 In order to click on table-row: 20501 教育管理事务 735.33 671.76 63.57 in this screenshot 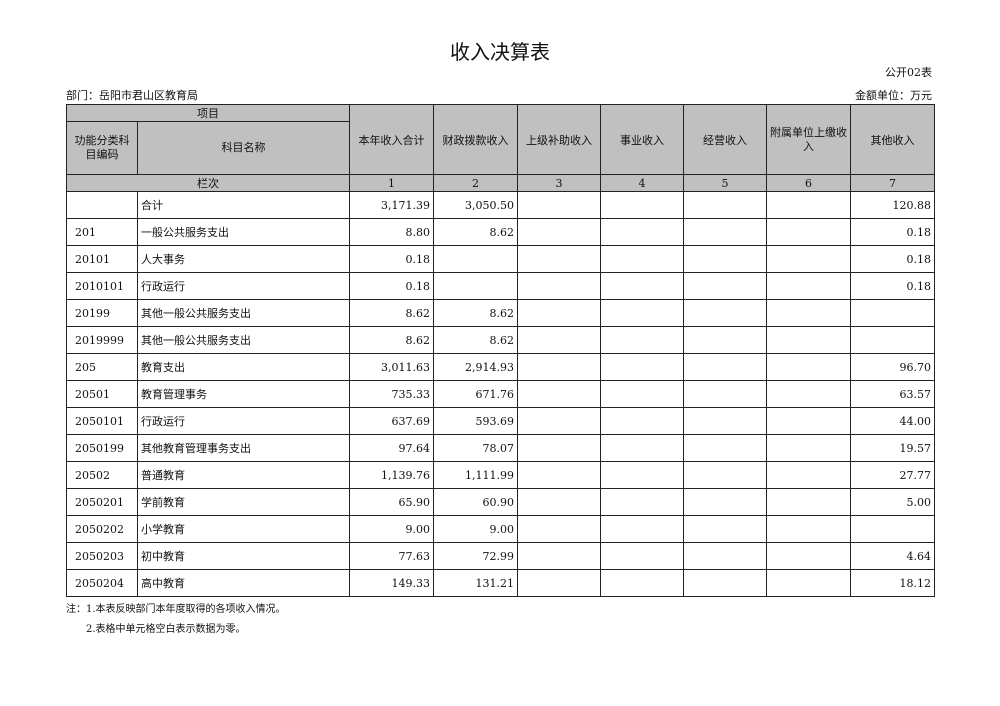, I will do `click(500, 394)`.